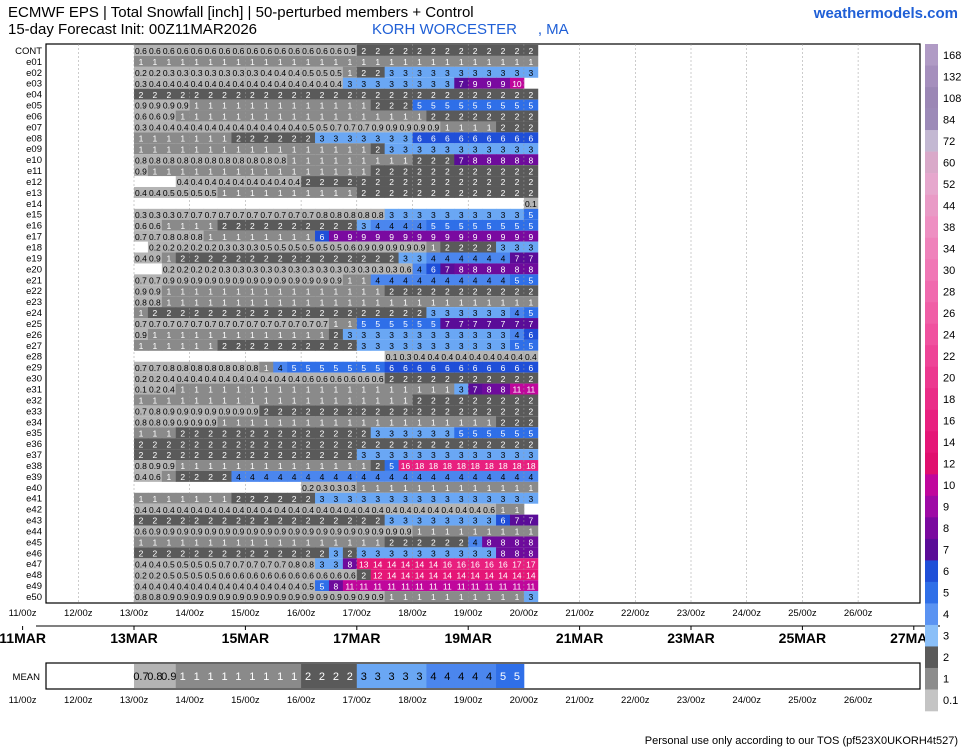 This screenshot has height=750, width=974. What do you see at coordinates (946, 529) in the screenshot?
I see `legend-label: 8` at bounding box center [946, 529].